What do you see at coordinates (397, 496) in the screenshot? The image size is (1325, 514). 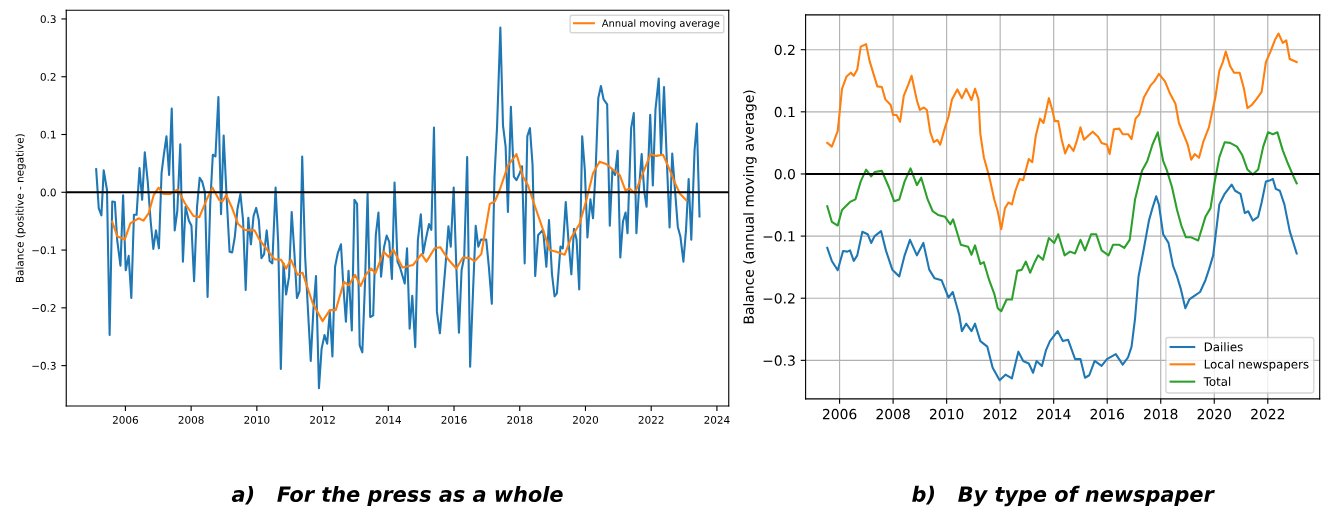 I see `text: a) For the press as a whole` at bounding box center [397, 496].